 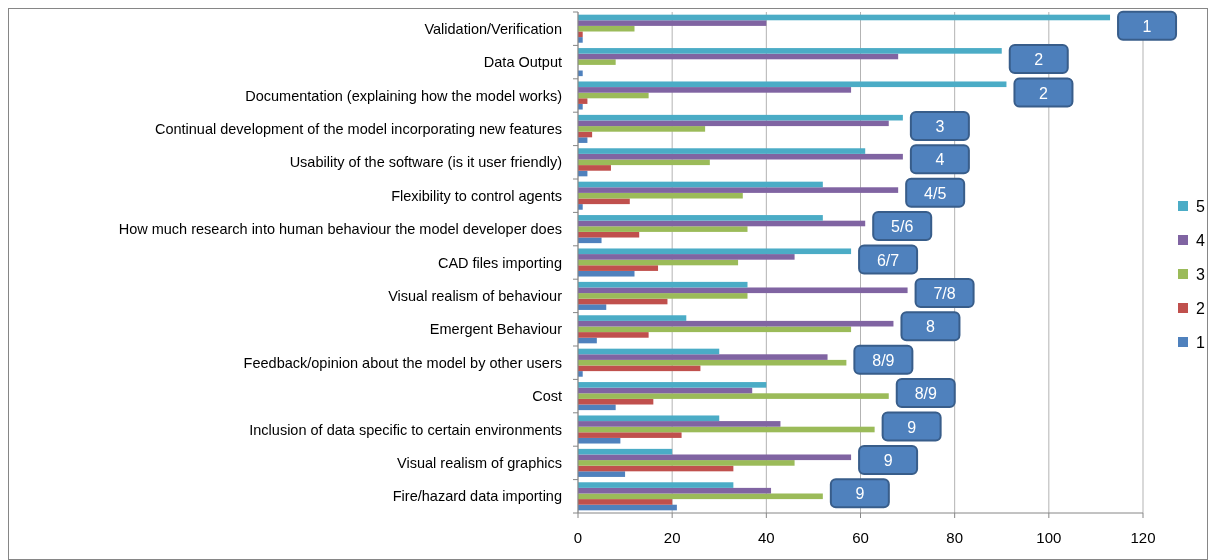 What do you see at coordinates (888, 260) in the screenshot?
I see `annotation: 6/7` at bounding box center [888, 260].